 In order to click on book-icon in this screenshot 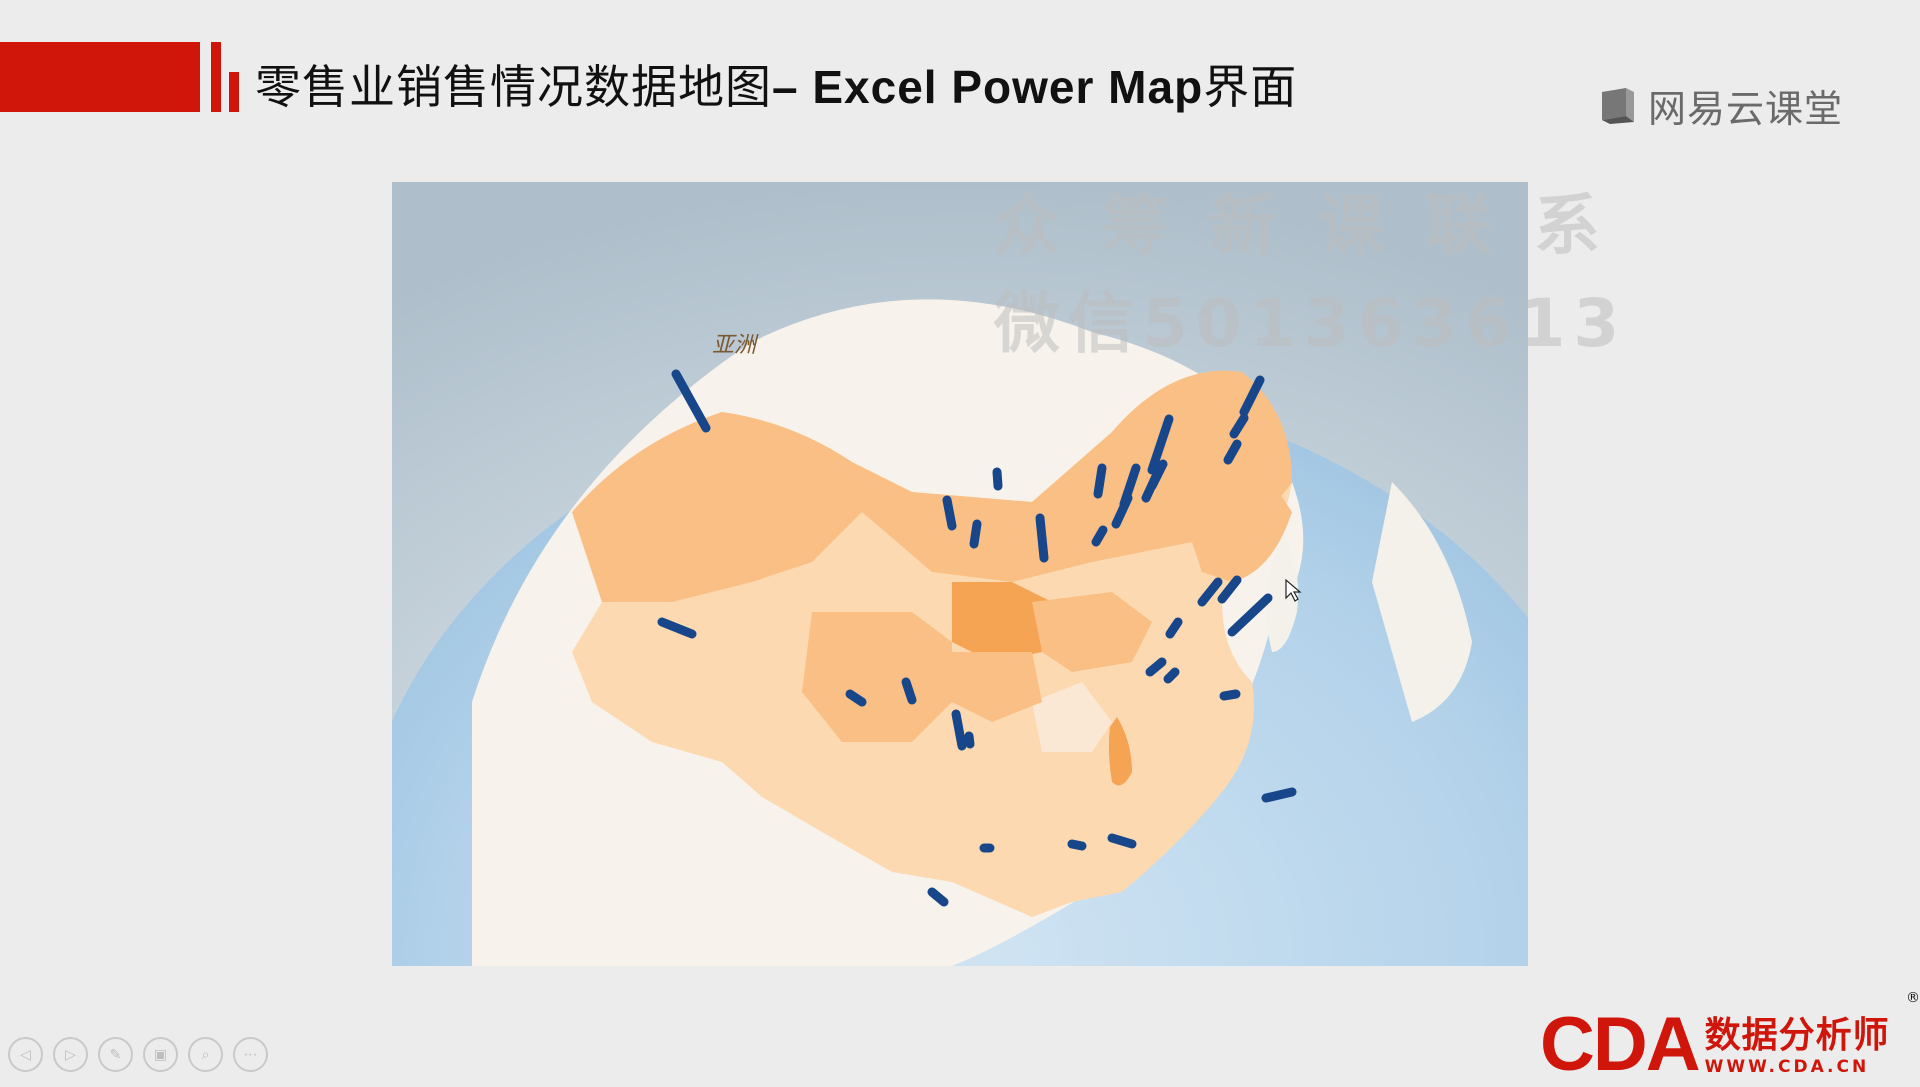, I will do `click(1618, 106)`.